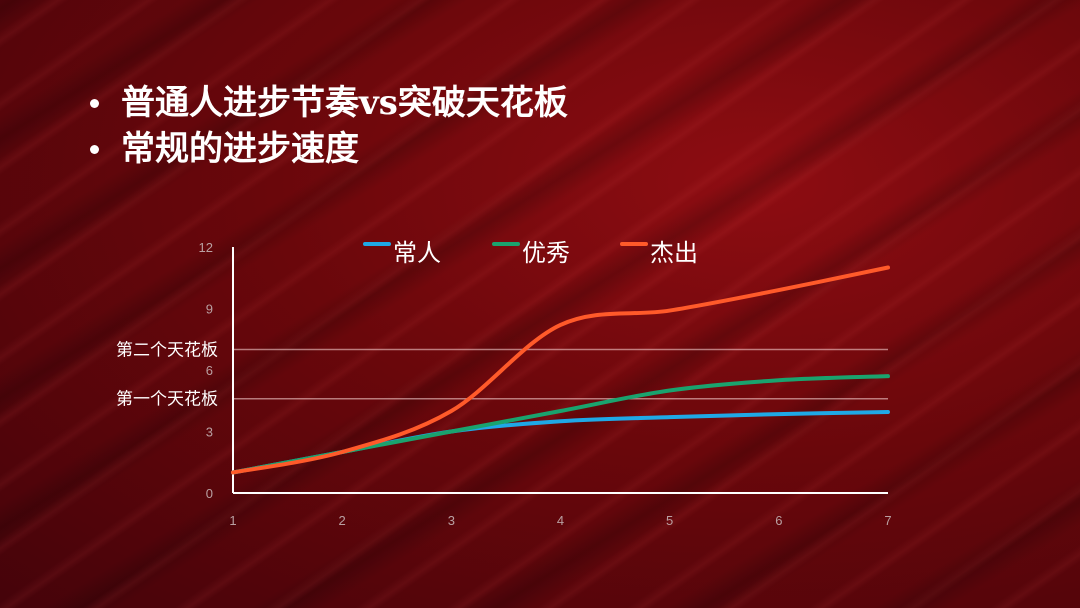 Image resolution: width=1080 pixels, height=608 pixels. What do you see at coordinates (674, 253) in the screenshot?
I see `legend-label: 杰出` at bounding box center [674, 253].